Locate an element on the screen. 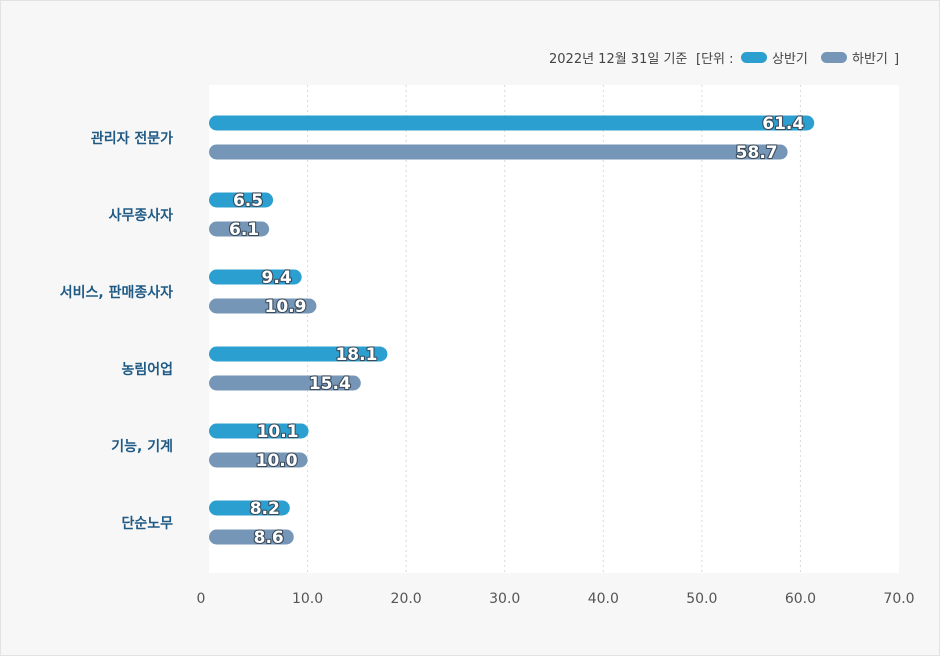 This screenshot has height=656, width=940. bar-value-label: 6.1 is located at coordinates (244, 230).